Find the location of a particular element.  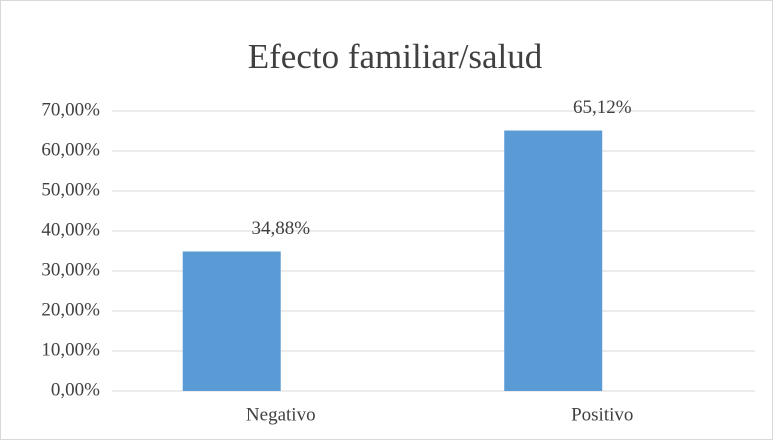

y-tick-label: 0,00% is located at coordinates (75, 389).